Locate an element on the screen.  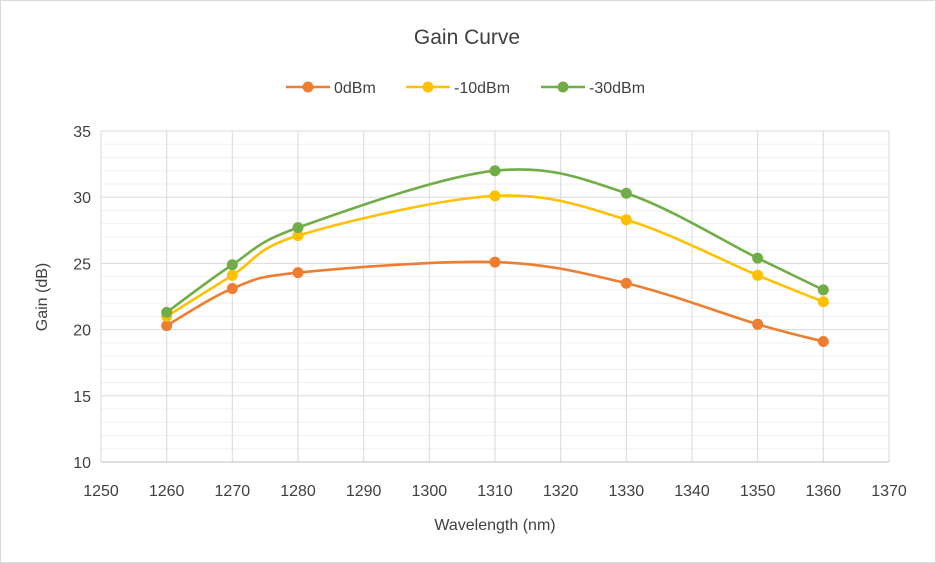
x-tick-label: 1350 is located at coordinates (758, 491).